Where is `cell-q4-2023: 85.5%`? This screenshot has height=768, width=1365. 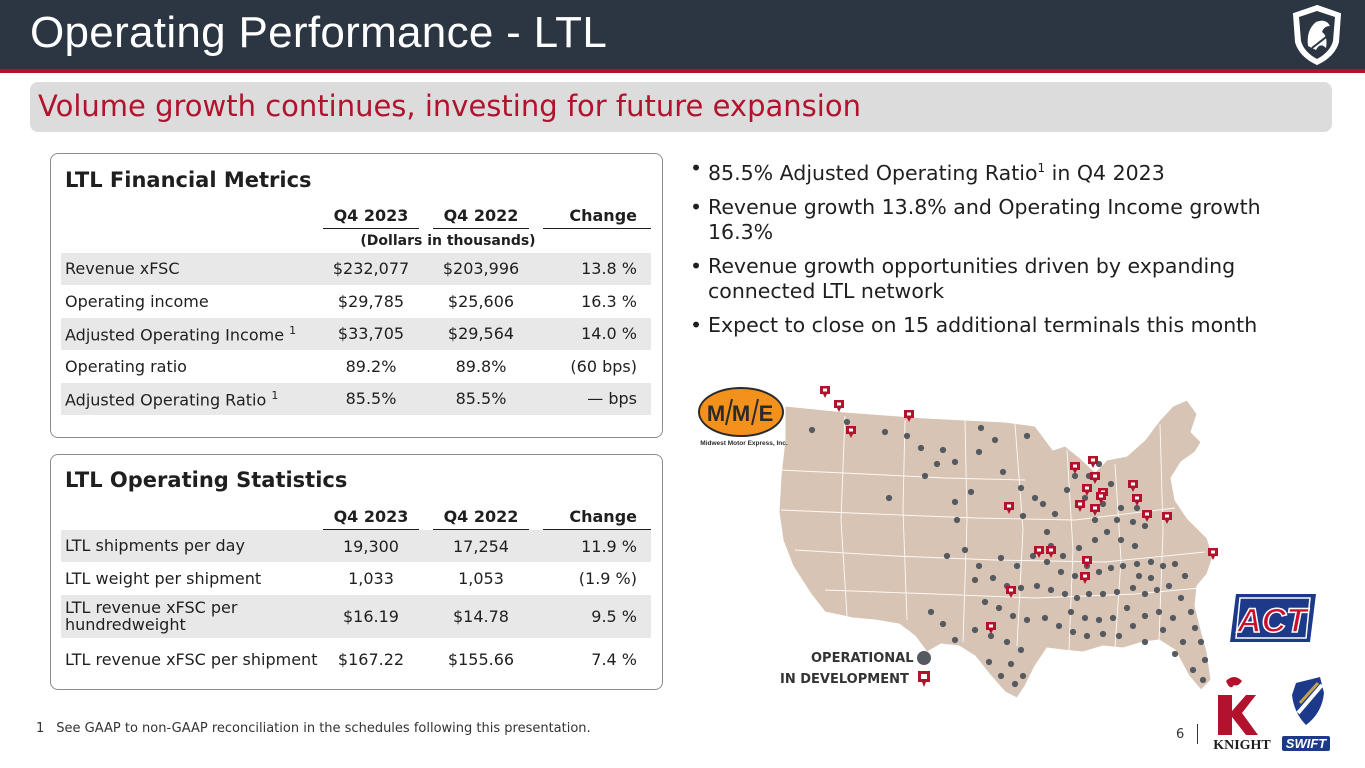
cell-q4-2023: 85.5% is located at coordinates (371, 398).